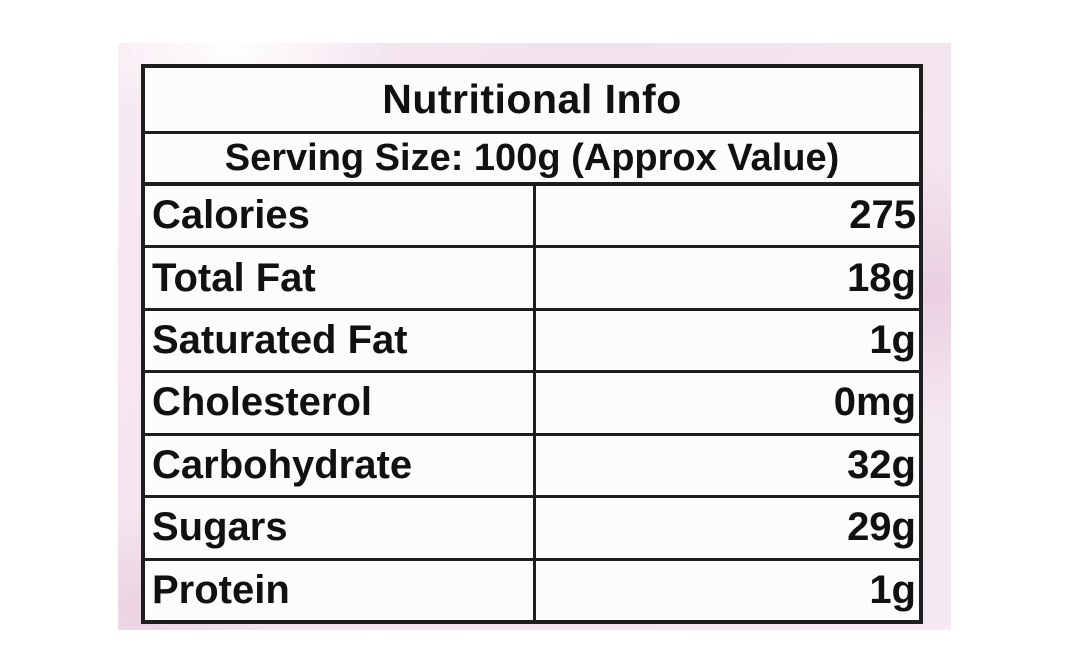 This screenshot has width=1068, height=671. What do you see at coordinates (340, 340) in the screenshot?
I see `nutrient-label: Saturated Fat` at bounding box center [340, 340].